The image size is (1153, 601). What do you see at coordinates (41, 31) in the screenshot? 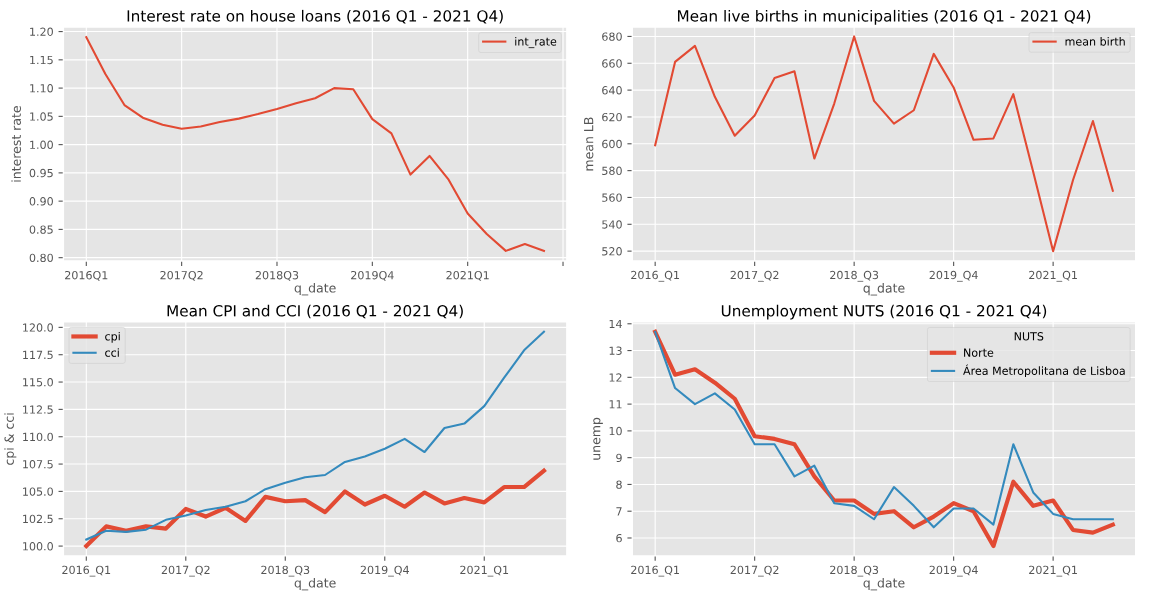
I see `y-tick-label: 1.20` at bounding box center [41, 31].